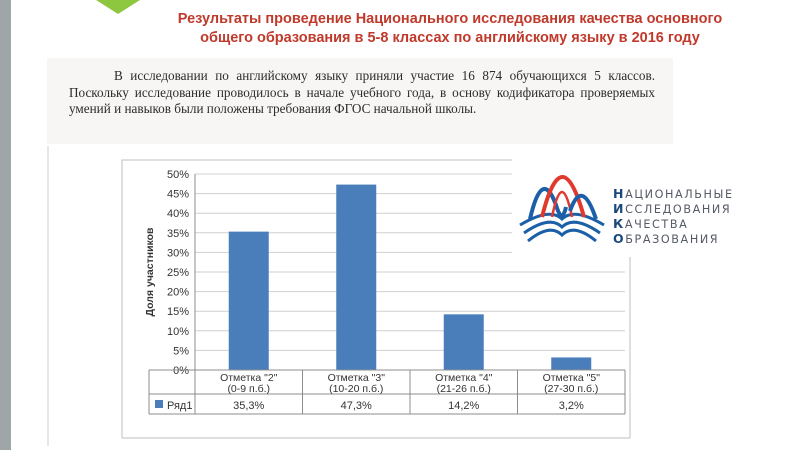 This screenshot has width=800, height=451. What do you see at coordinates (178, 332) in the screenshot?
I see `y-tick-label: 10%` at bounding box center [178, 332].